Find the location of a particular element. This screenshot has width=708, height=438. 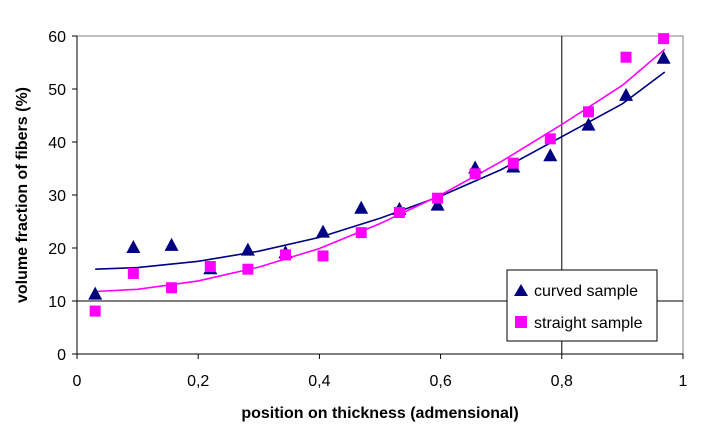

x-axis-title: position on thickness (admensional) is located at coordinates (379, 413).